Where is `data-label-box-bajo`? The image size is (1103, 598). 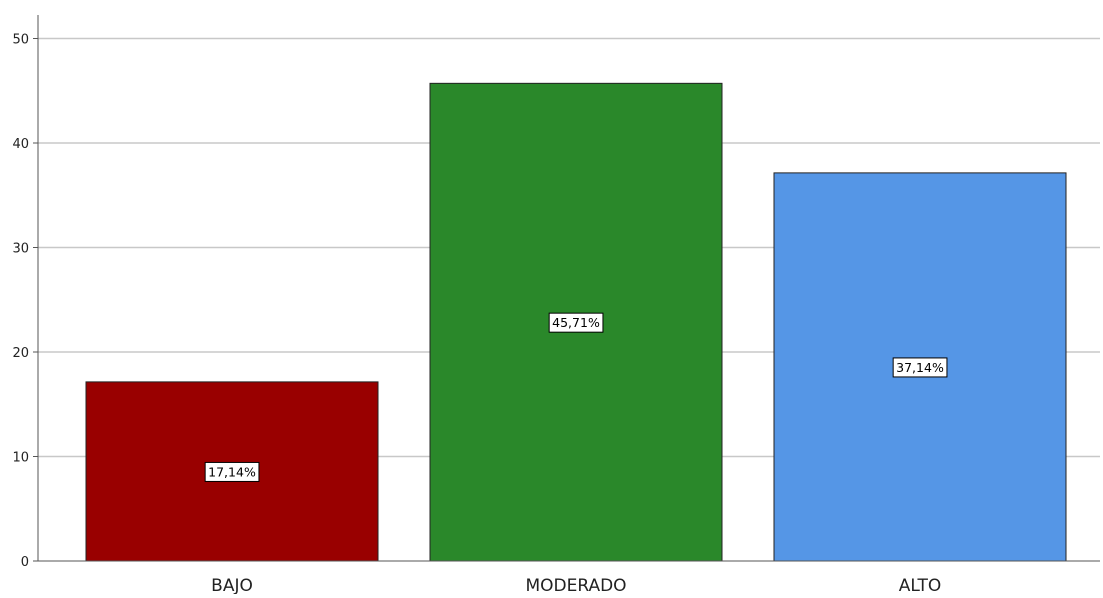
data-label-box-bajo is located at coordinates (232, 471).